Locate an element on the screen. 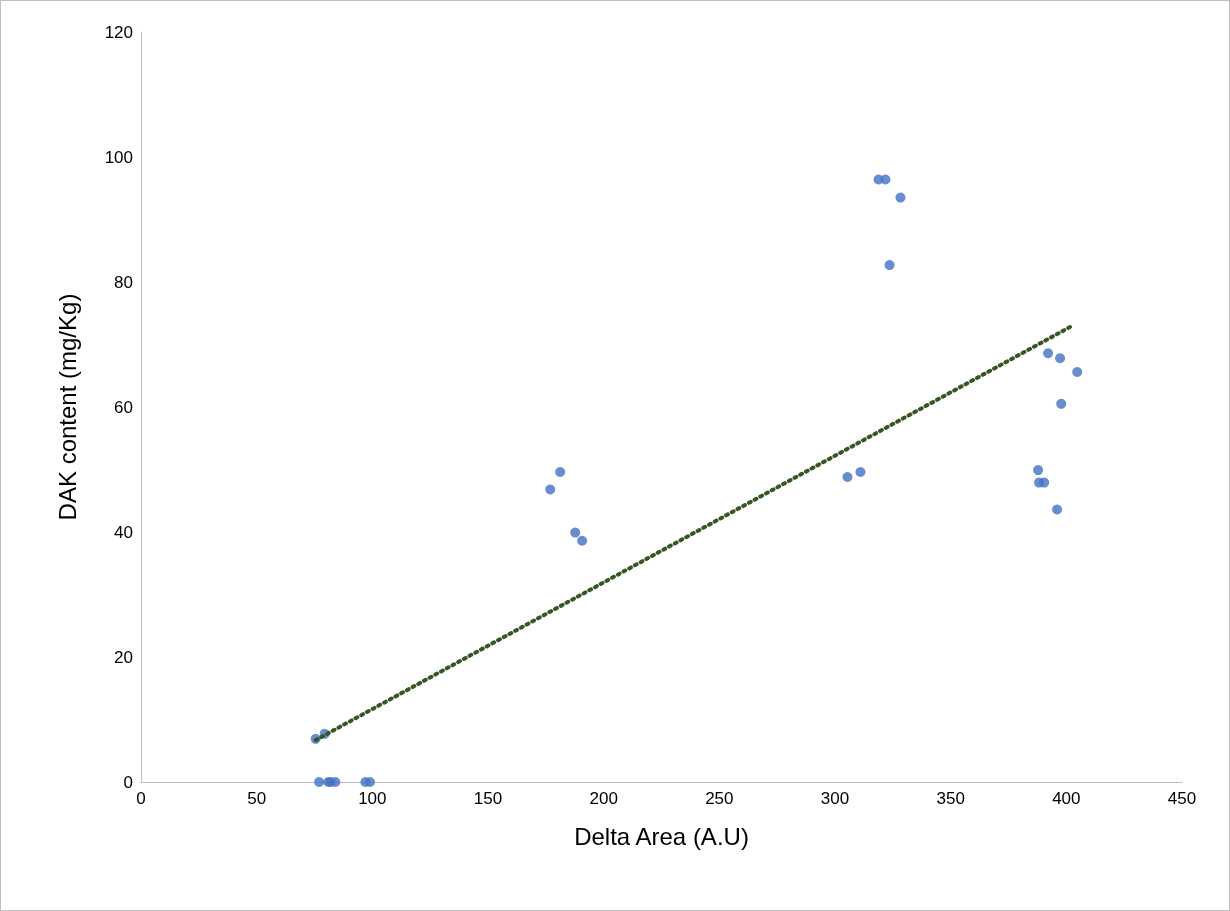 This screenshot has width=1230, height=911. x-tick-label: 200 is located at coordinates (603, 798).